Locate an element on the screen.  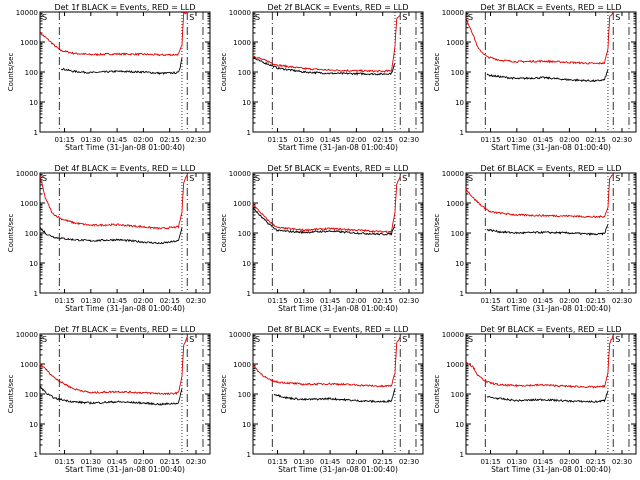
panel-title: Det 5f BLACK = Events, RED = LLD is located at coordinates (337, 168).